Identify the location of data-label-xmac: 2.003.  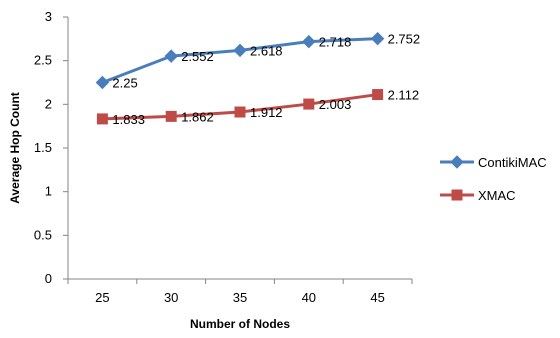
(335, 104).